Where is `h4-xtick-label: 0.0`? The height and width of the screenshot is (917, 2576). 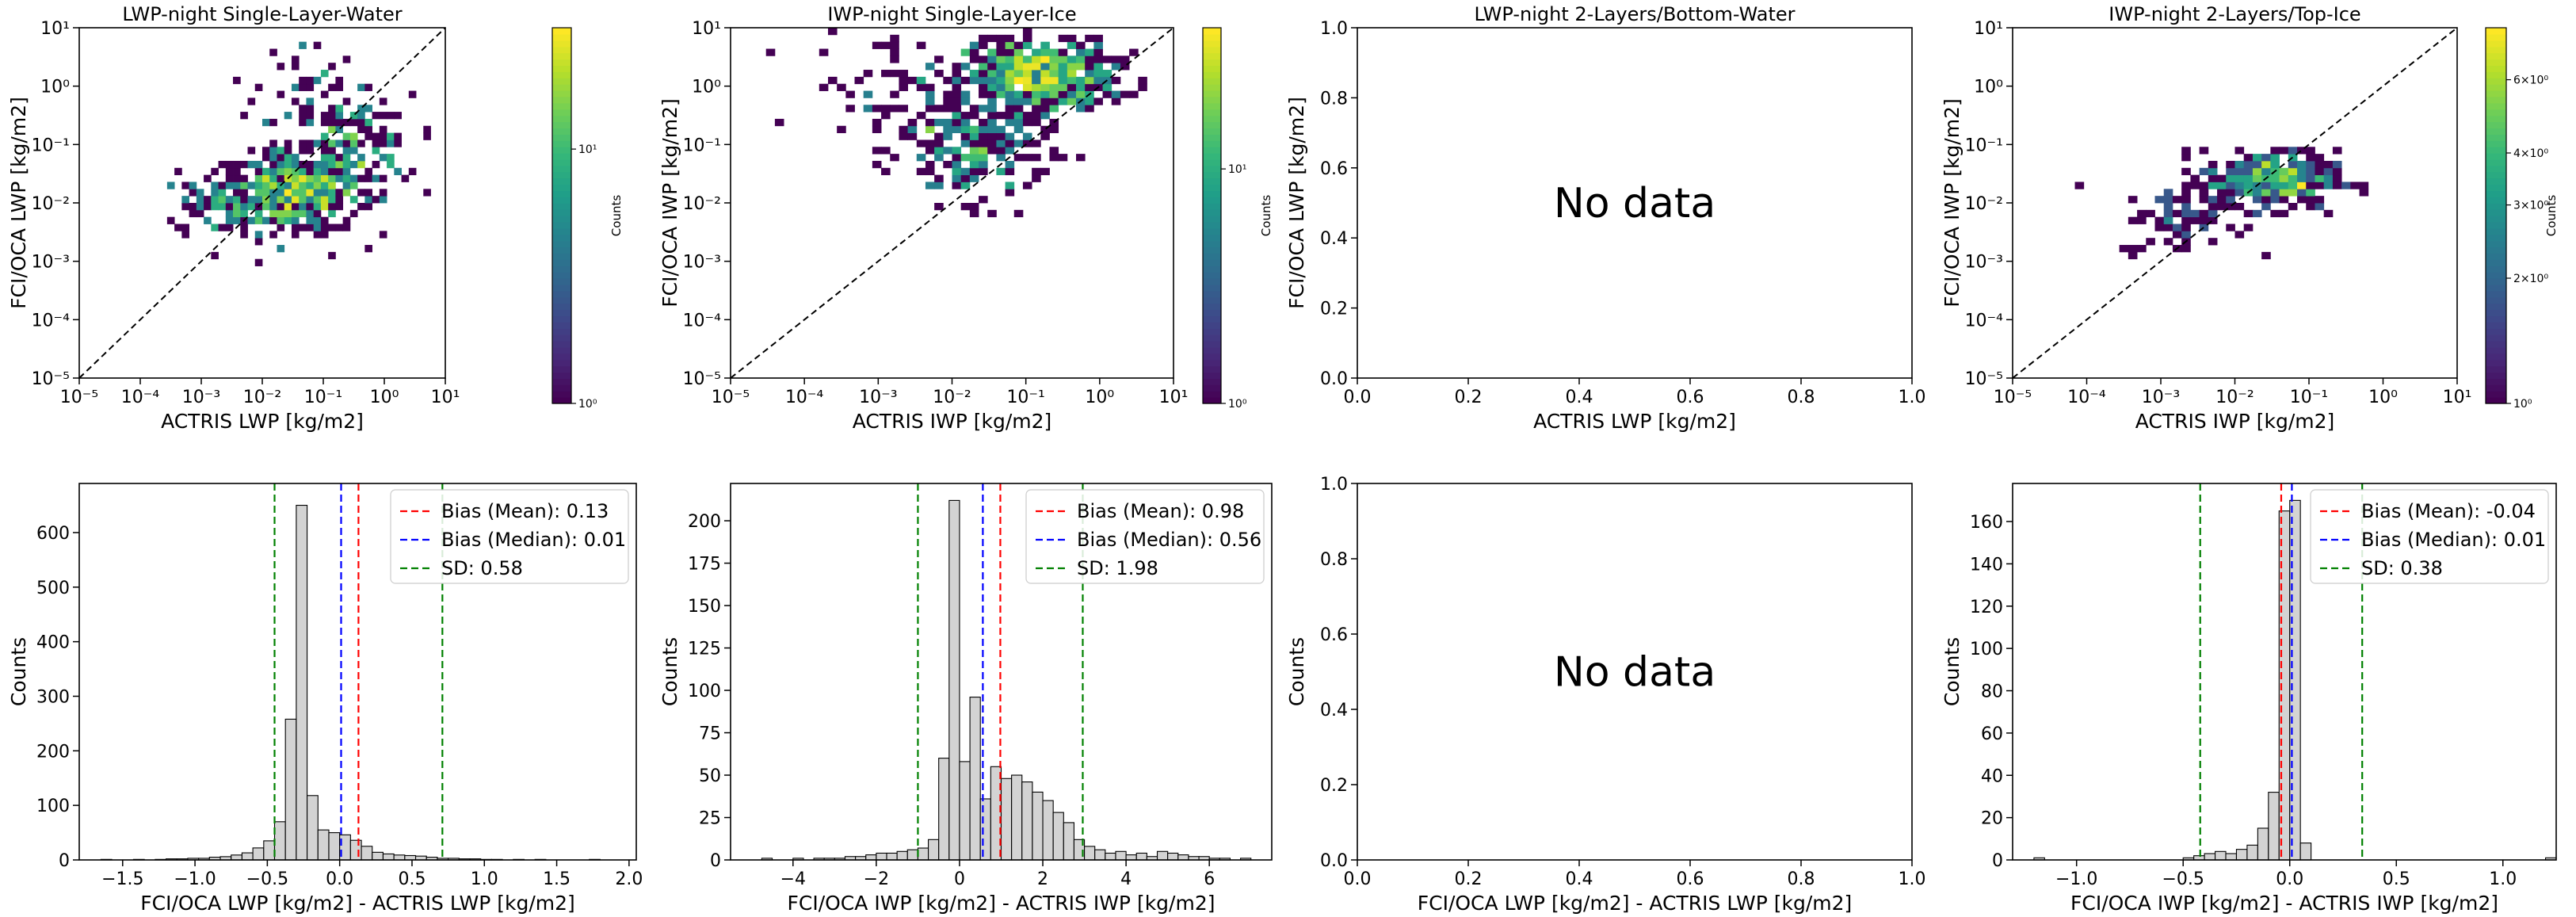 h4-xtick-label: 0.0 is located at coordinates (2289, 879).